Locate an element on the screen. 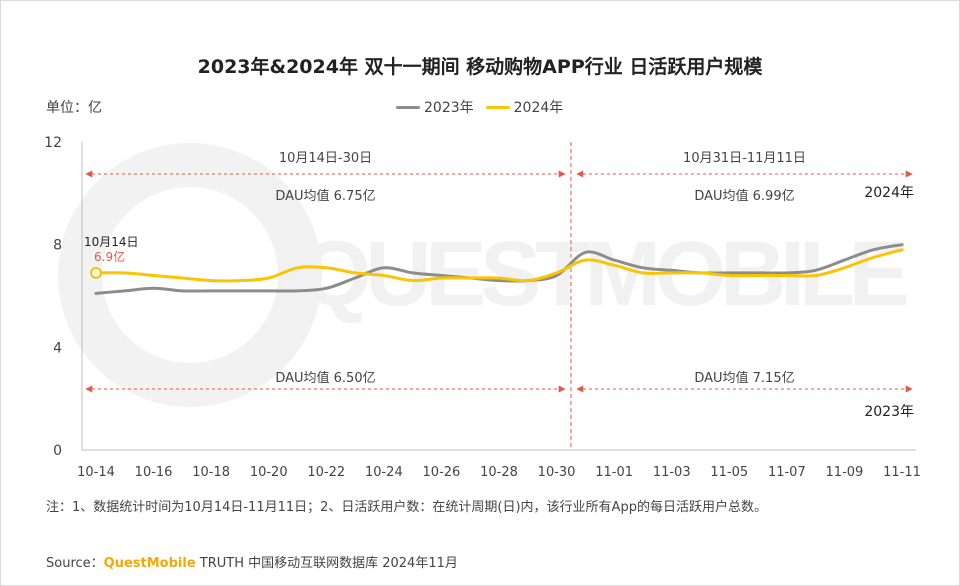 Image resolution: width=960 pixels, height=586 pixels. y-tick-label: 4 is located at coordinates (57, 348).